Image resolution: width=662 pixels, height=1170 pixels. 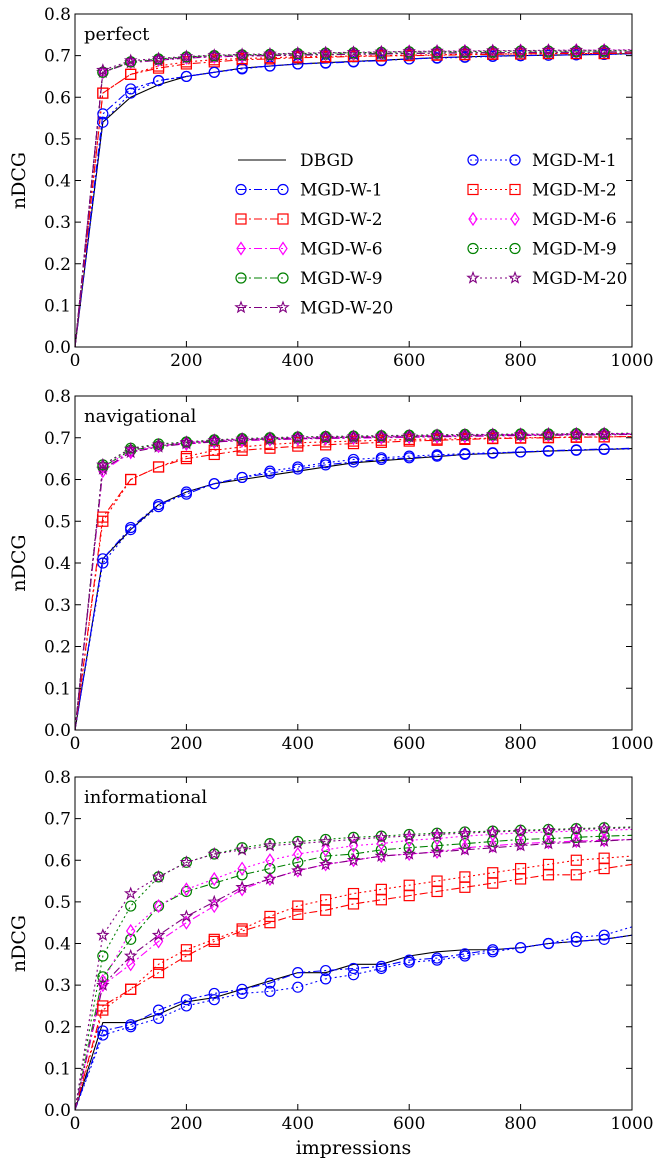 I want to click on y-tick-label: 0.8, so click(x=57, y=397).